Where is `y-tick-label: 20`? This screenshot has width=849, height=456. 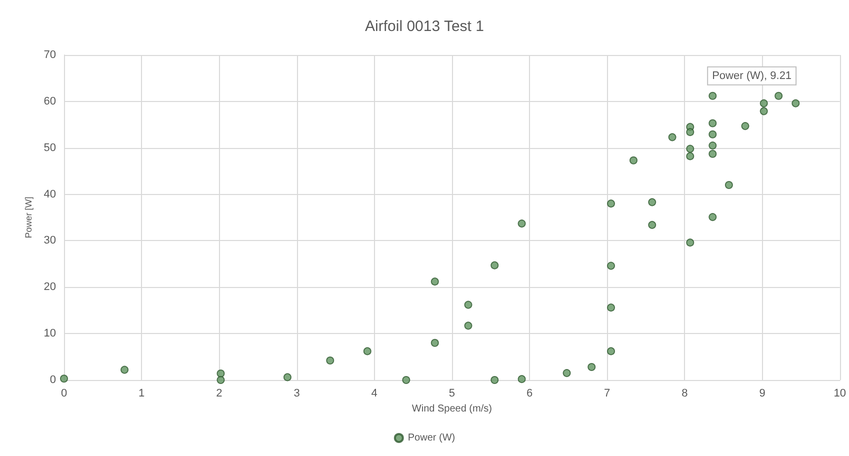 y-tick-label: 20 is located at coordinates (50, 287).